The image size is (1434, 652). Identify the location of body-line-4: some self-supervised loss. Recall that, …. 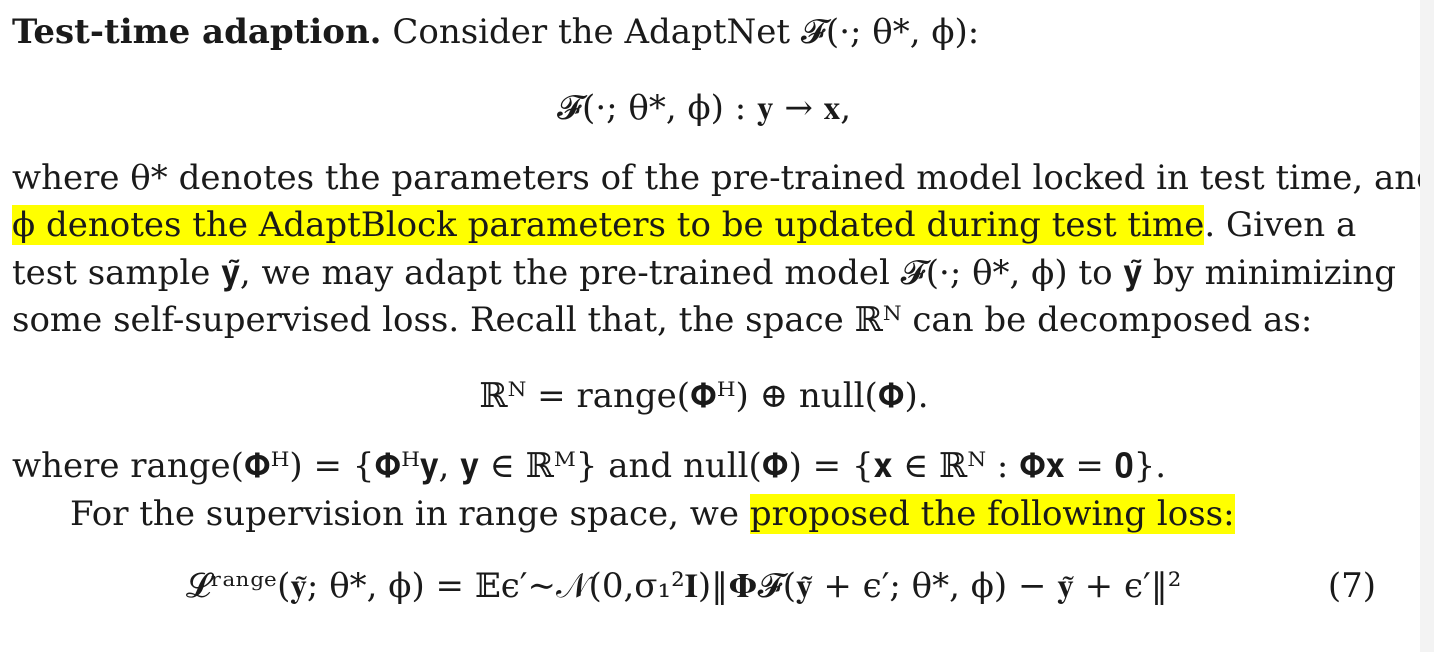
(662, 320).